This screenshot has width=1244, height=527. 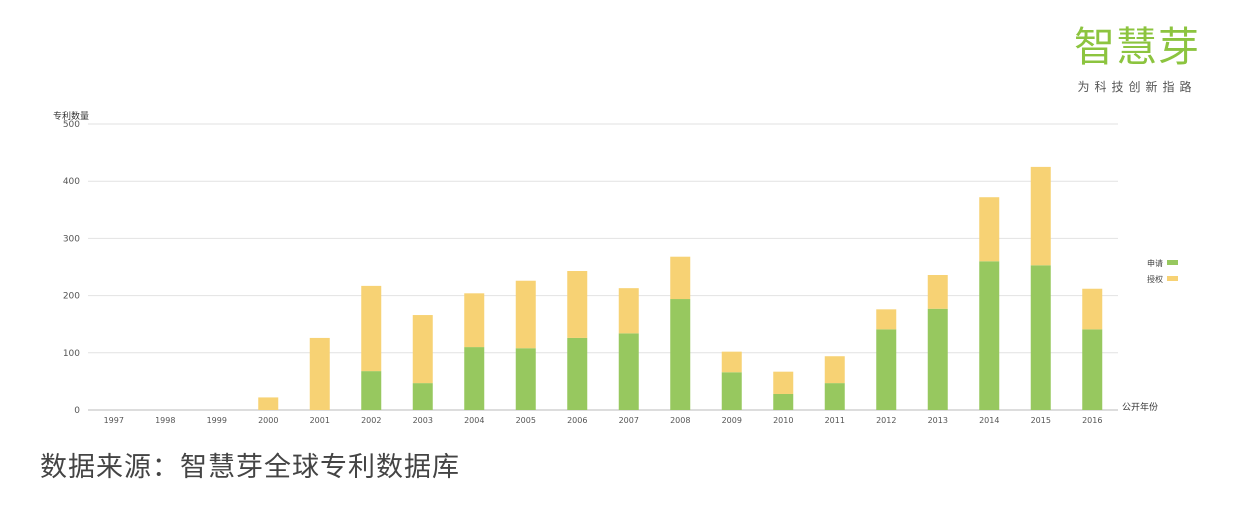 I want to click on legend-label: 授权, so click(x=1155, y=279).